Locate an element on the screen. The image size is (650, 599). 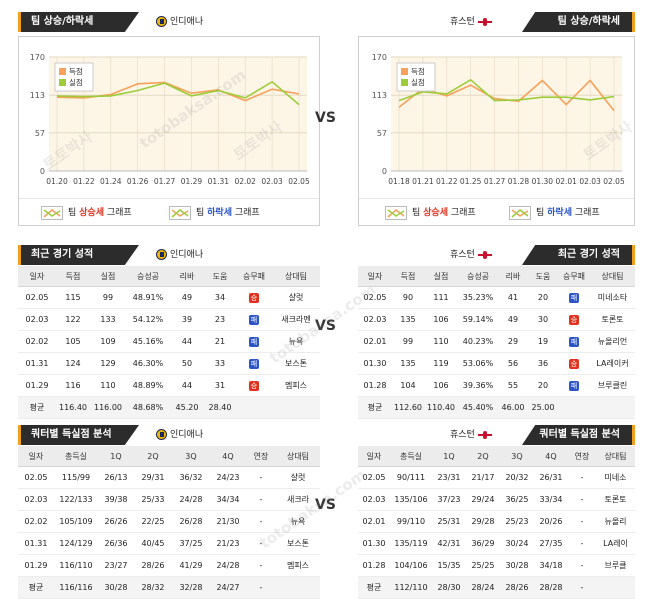
cell-opponent: 브루클린 is located at coordinates (612, 385).